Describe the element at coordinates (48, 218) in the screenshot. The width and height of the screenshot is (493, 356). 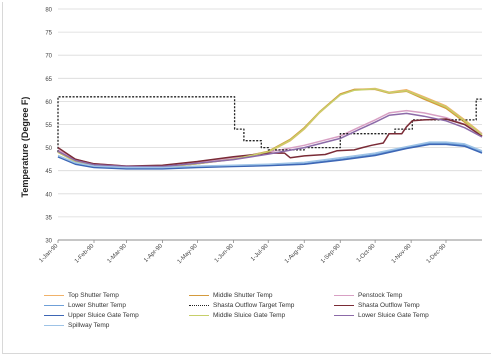
I see `y-tick-label: 35` at that location.